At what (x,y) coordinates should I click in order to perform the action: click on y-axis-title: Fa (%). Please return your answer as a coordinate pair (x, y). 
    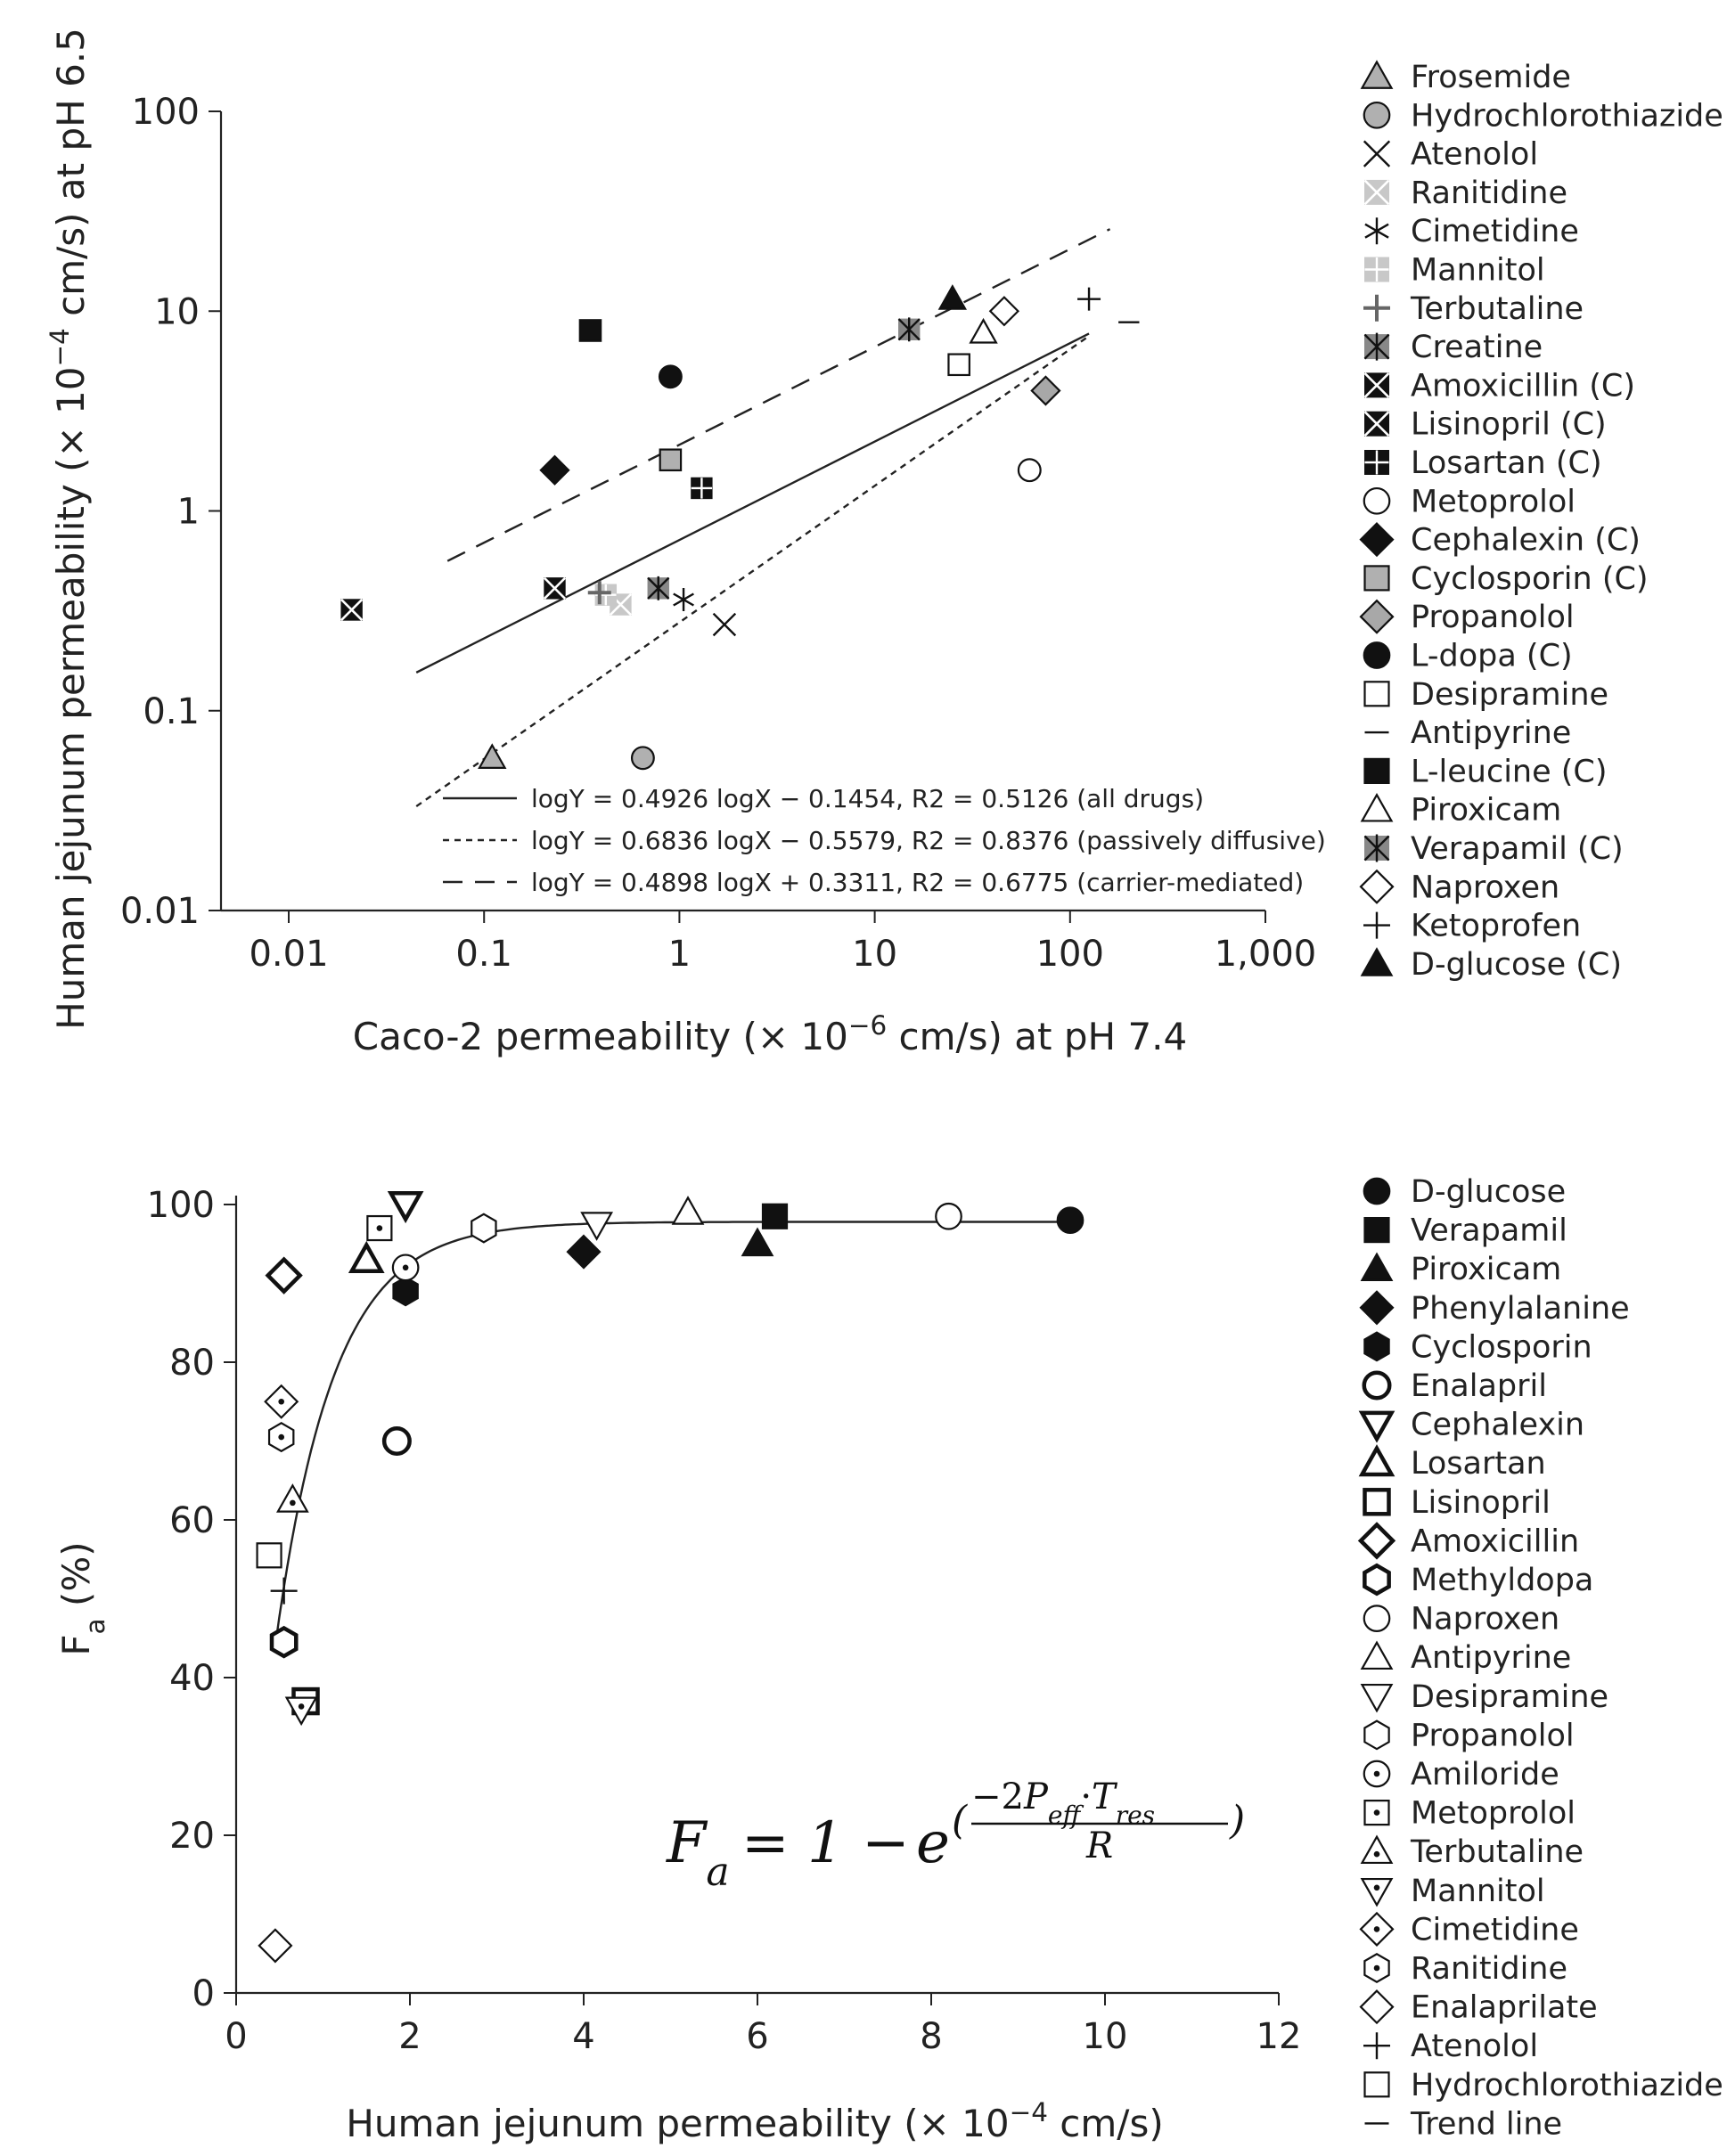
    Looking at the image, I should click on (82, 1598).